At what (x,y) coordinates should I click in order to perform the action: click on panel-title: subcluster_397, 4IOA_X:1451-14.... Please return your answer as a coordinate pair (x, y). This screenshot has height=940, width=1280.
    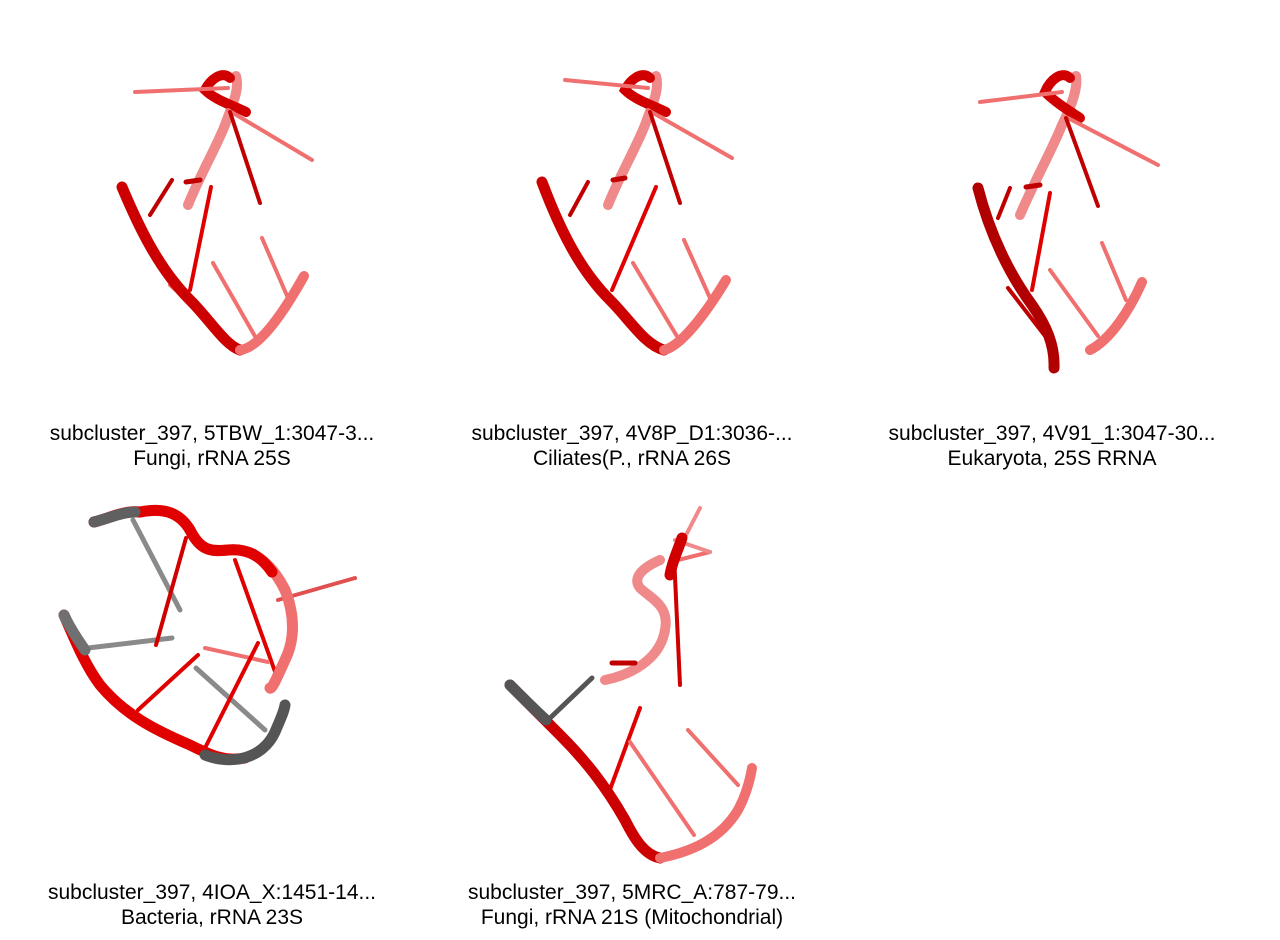
    Looking at the image, I should click on (212, 892).